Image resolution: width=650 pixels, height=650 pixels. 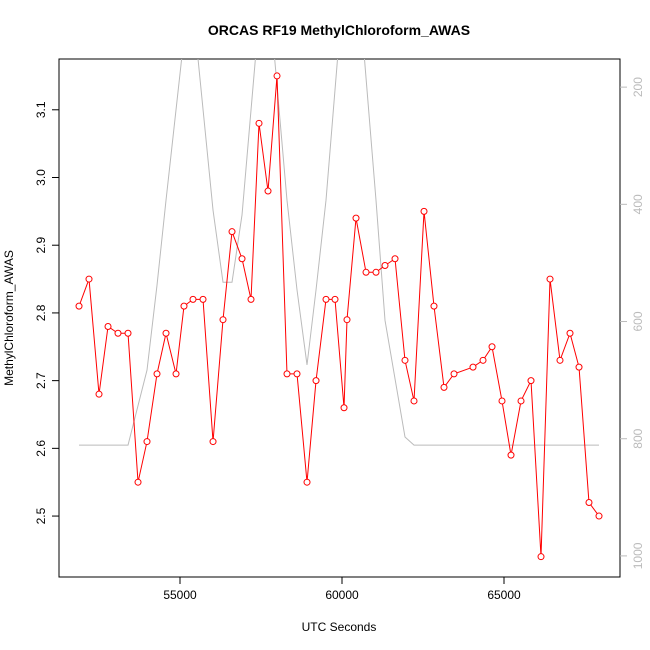 I want to click on y-axis-label: MethylChloroform_AWAS, so click(x=9, y=318).